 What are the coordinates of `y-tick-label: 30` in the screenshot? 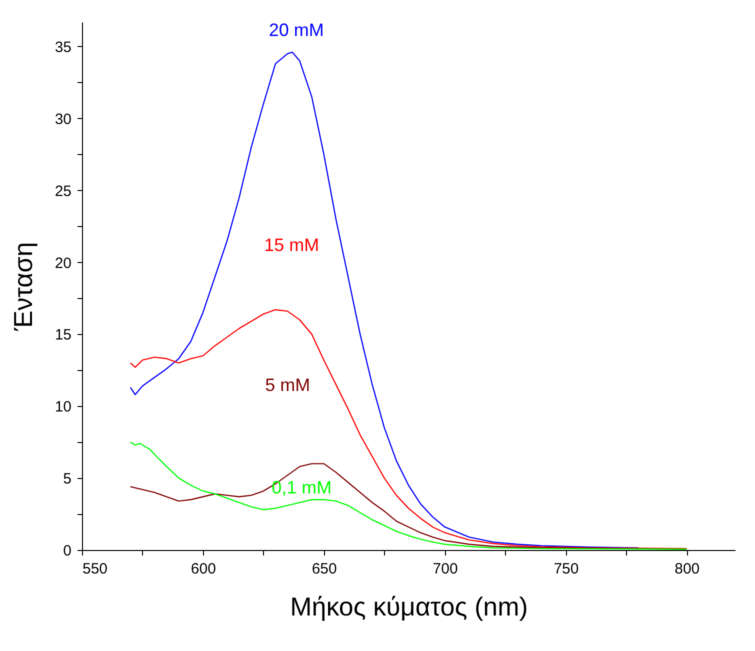 It's located at (63, 119).